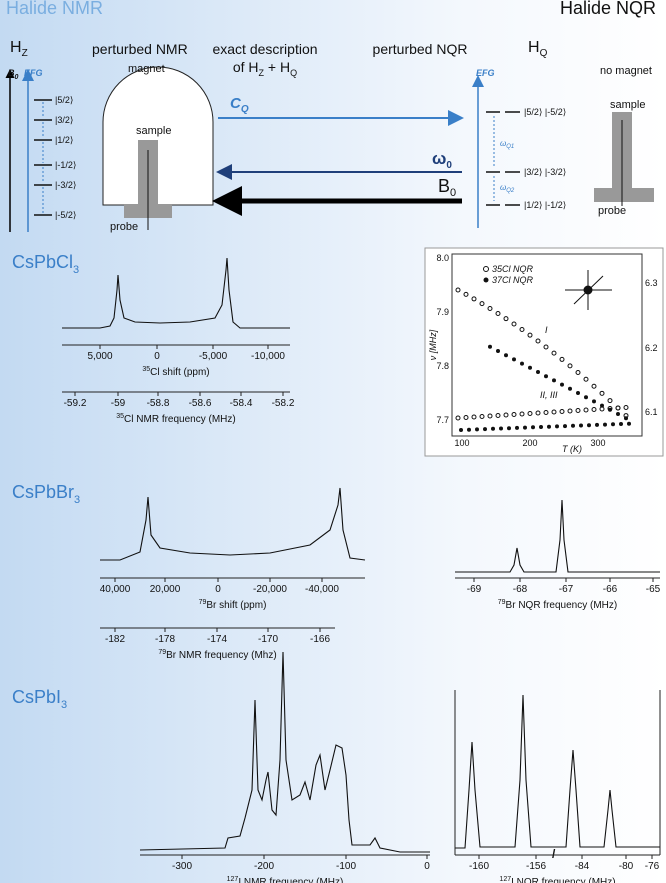 The width and height of the screenshot is (666, 883). What do you see at coordinates (627, 105) in the screenshot?
I see `sample-right-label: sample` at bounding box center [627, 105].